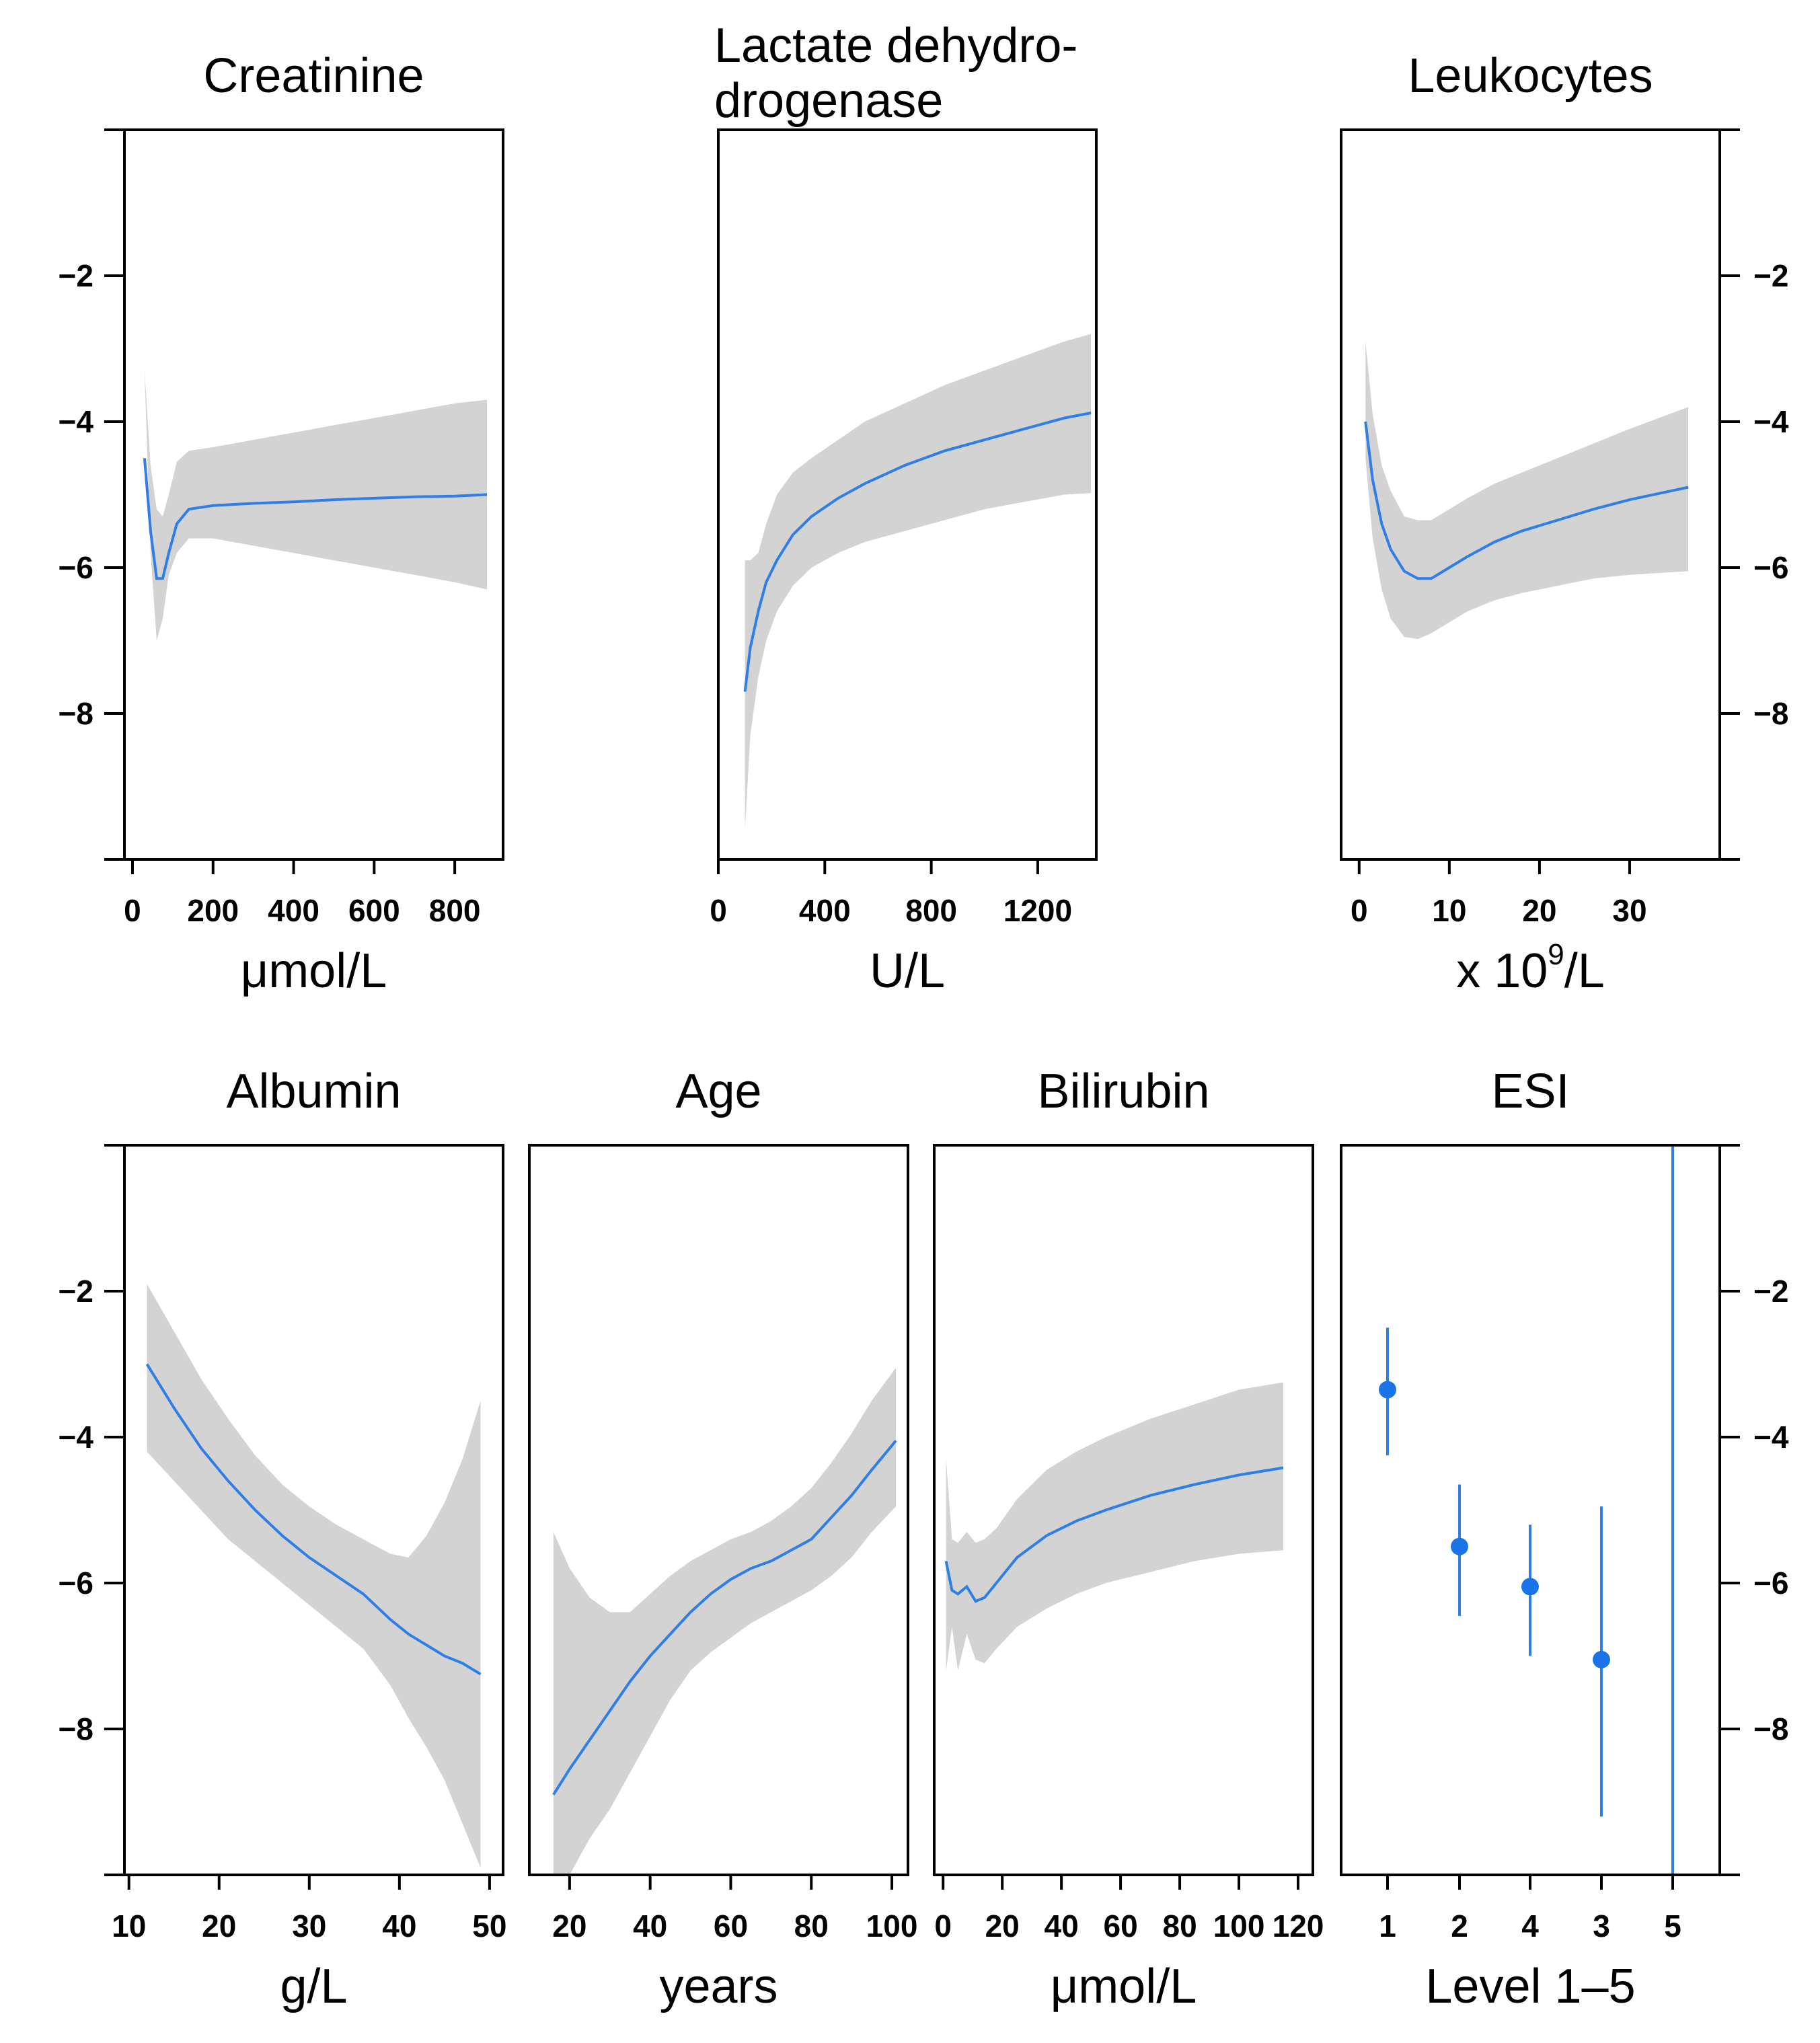  I want to click on x-tick-label: 200, so click(213, 911).